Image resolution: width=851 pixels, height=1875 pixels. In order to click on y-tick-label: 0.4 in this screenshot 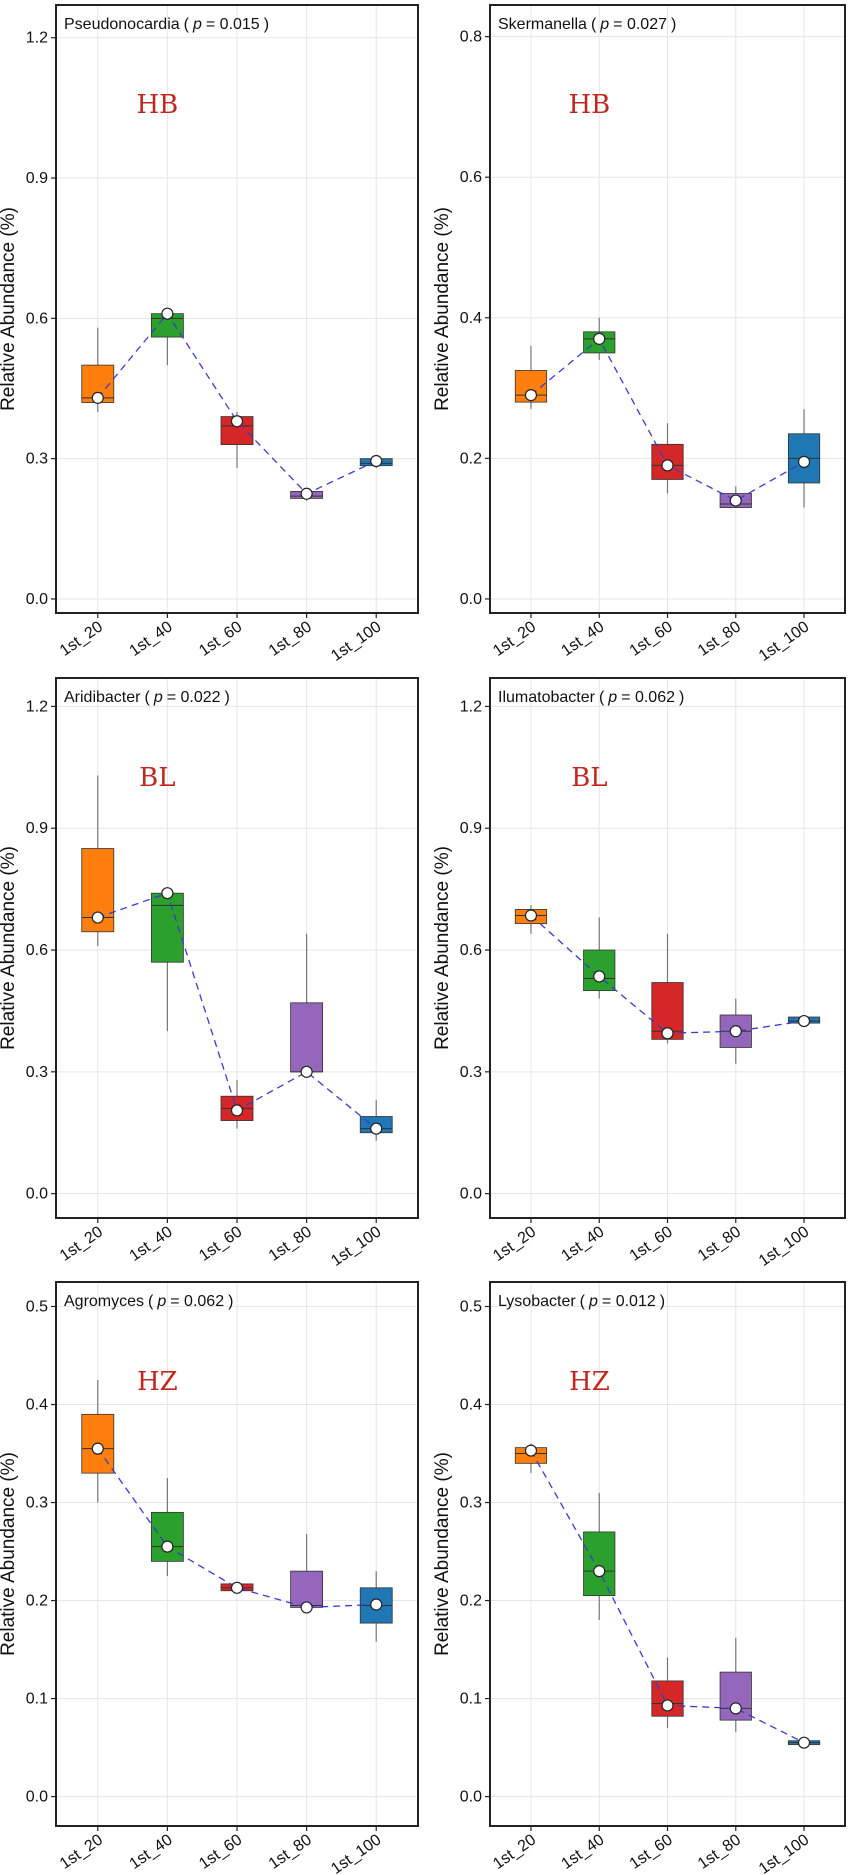, I will do `click(471, 318)`.